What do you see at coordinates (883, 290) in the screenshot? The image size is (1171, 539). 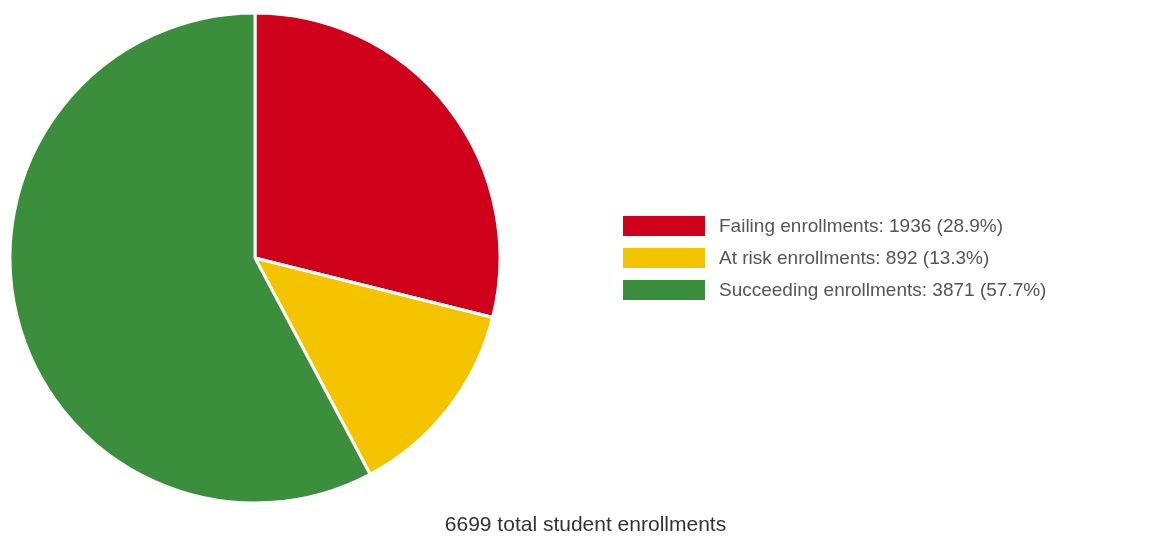 I see `legend-label: Succeeding enrollments: 3871 (57.7%)` at bounding box center [883, 290].